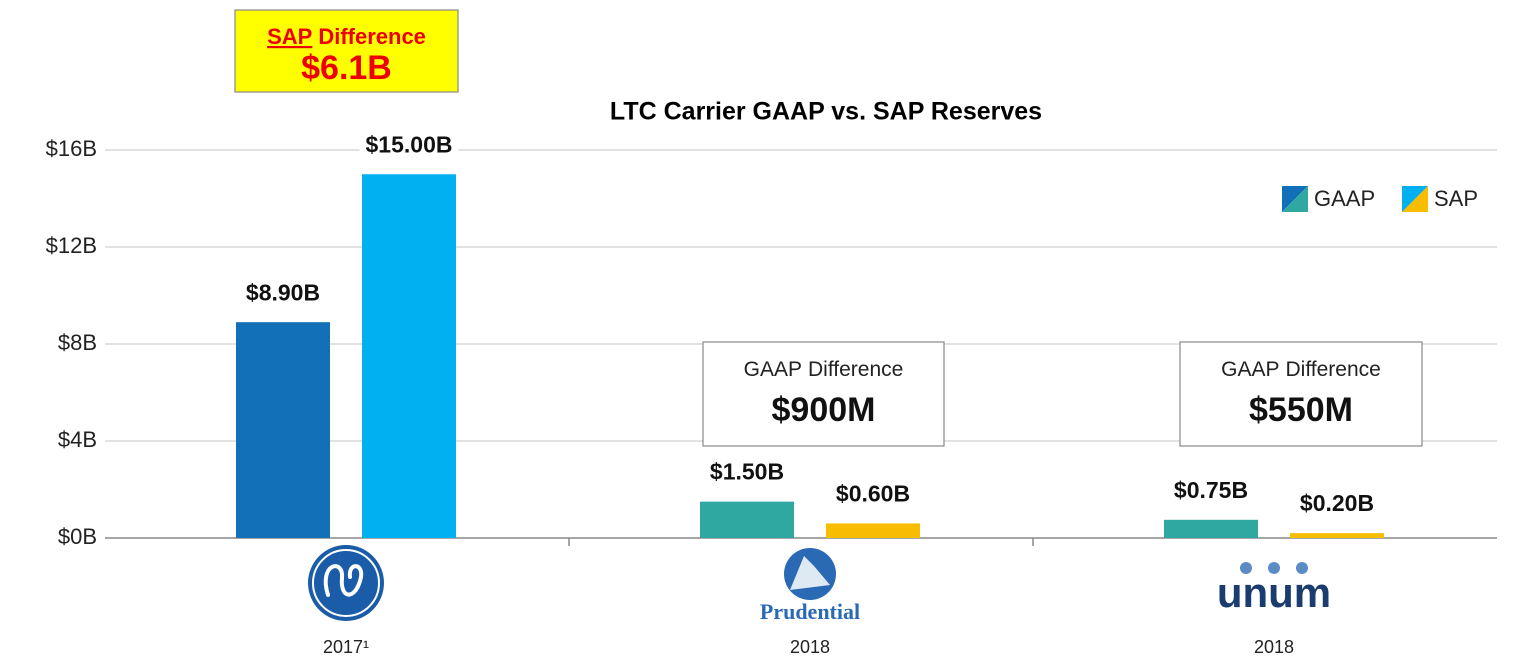 The image size is (1526, 662). What do you see at coordinates (77, 342) in the screenshot?
I see `y-tick-label: $8B` at bounding box center [77, 342].